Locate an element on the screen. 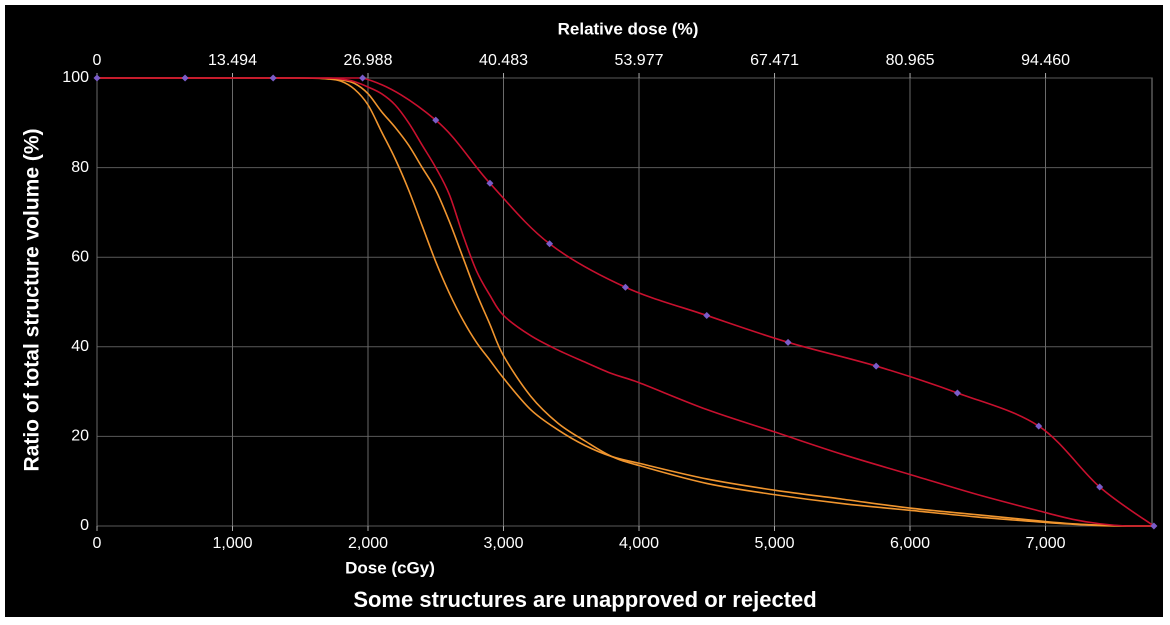  x2-tick-label: 13.494 is located at coordinates (232, 60).